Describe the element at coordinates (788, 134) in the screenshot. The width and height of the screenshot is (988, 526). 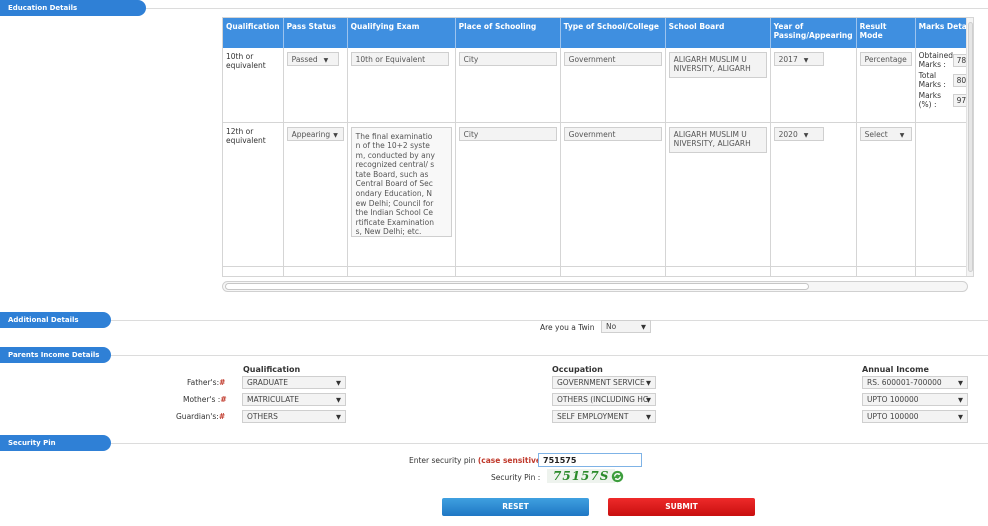
I see `year-value: 2020` at that location.